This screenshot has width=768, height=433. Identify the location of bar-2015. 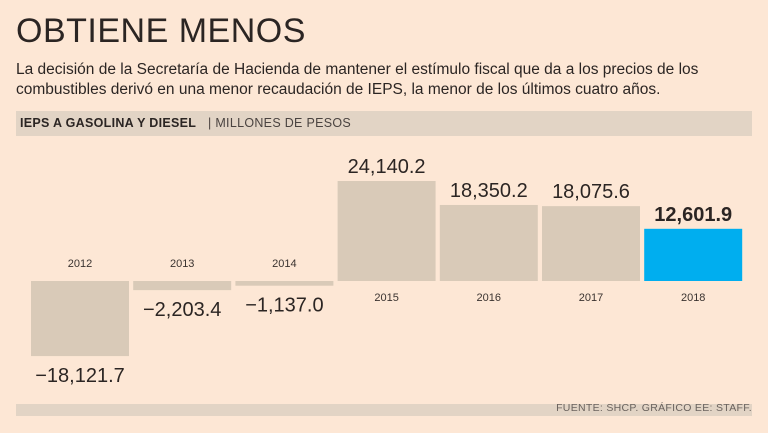
(386, 231).